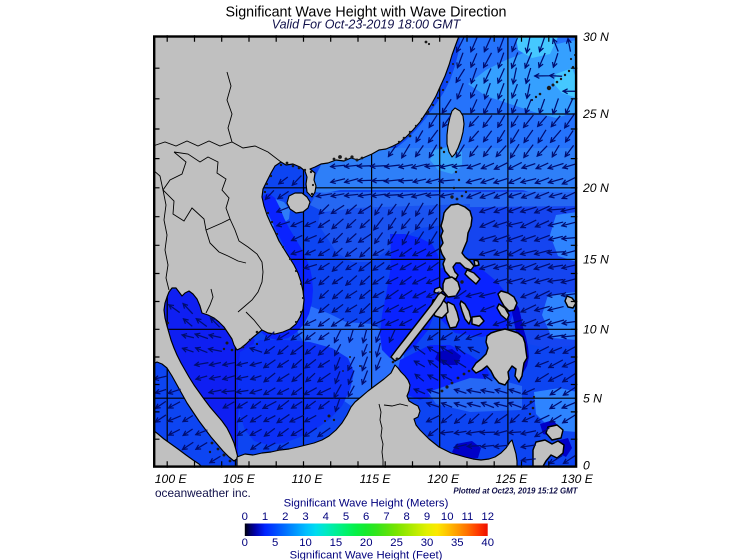 Image resolution: width=755 pixels, height=560 pixels. What do you see at coordinates (596, 37) in the screenshot?
I see `svg-text: 30 N` at bounding box center [596, 37].